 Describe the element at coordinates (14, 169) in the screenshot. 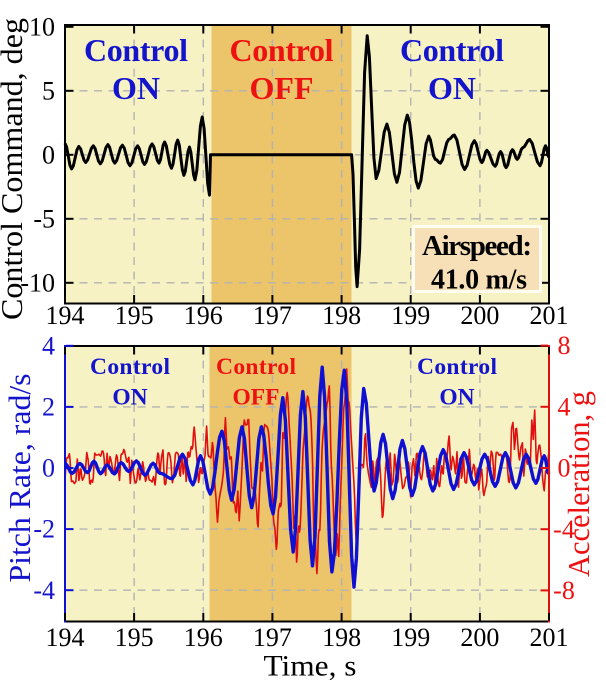

I see `svg-text: Control Command, deg` at that location.